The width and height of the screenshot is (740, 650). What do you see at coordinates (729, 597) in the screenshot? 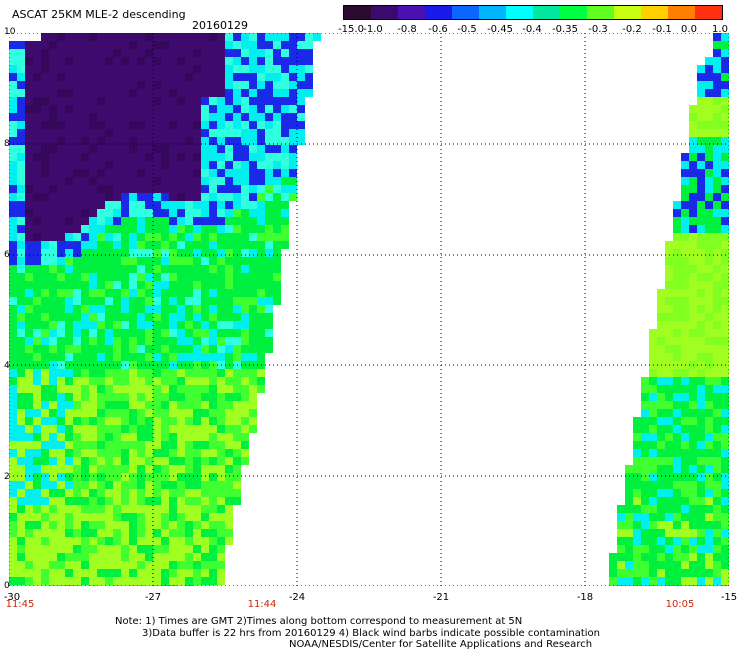
I see `longitude-label: -15` at bounding box center [729, 597].